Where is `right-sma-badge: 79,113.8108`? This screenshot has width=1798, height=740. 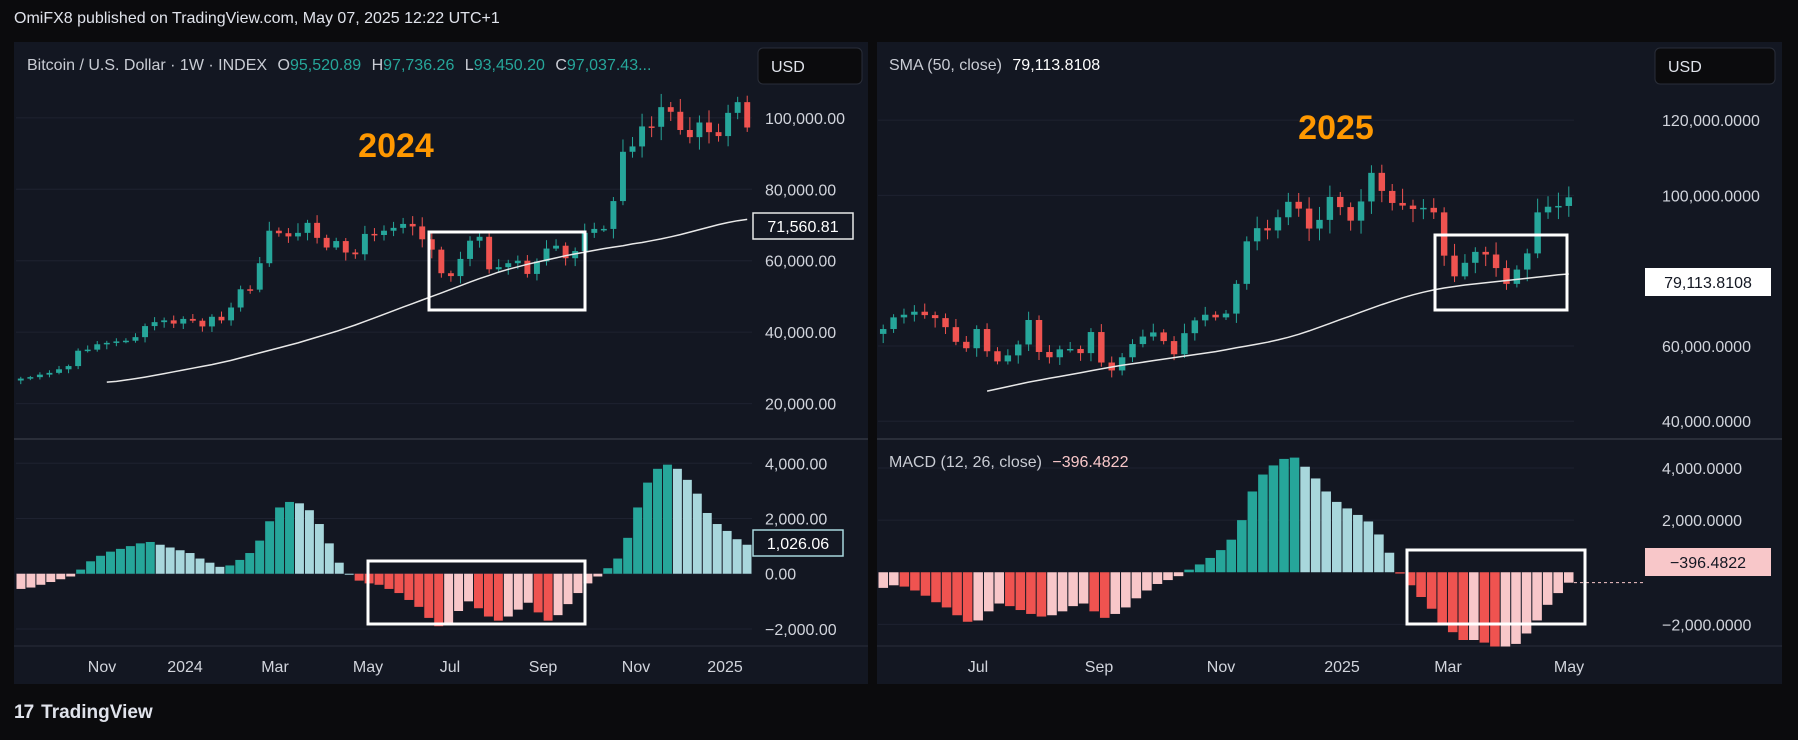
right-sma-badge: 79,113.8108 is located at coordinates (1708, 282).